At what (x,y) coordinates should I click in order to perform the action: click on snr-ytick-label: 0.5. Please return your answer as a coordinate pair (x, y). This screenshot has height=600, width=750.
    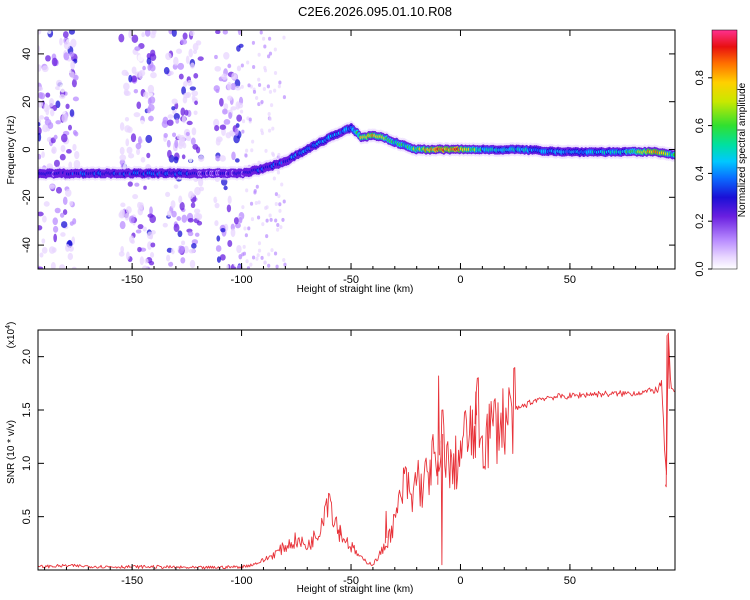
    Looking at the image, I should click on (27, 516).